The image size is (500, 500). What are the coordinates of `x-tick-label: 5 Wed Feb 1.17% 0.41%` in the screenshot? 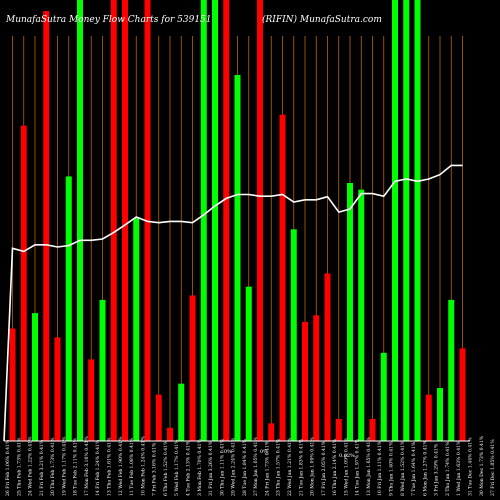 It's located at (177, 467).